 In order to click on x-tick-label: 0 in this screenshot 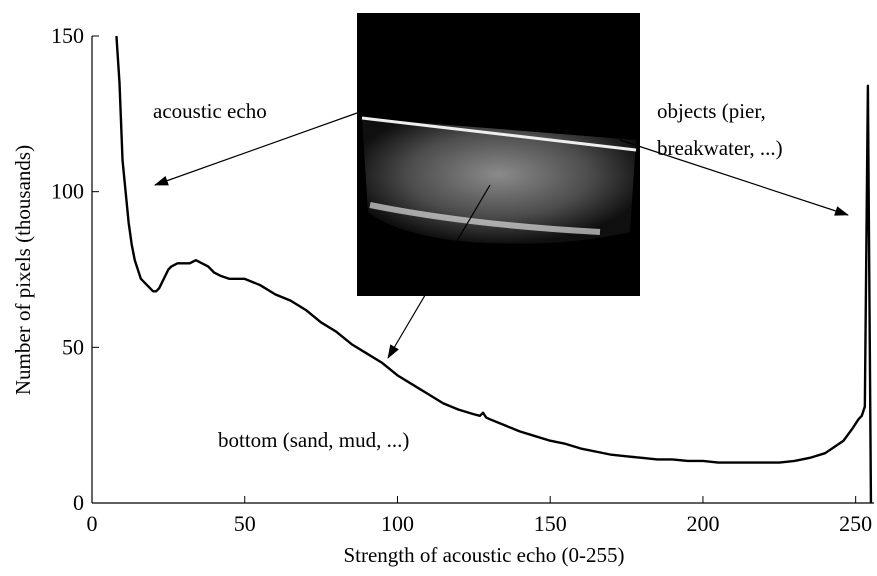, I will do `click(92, 523)`.